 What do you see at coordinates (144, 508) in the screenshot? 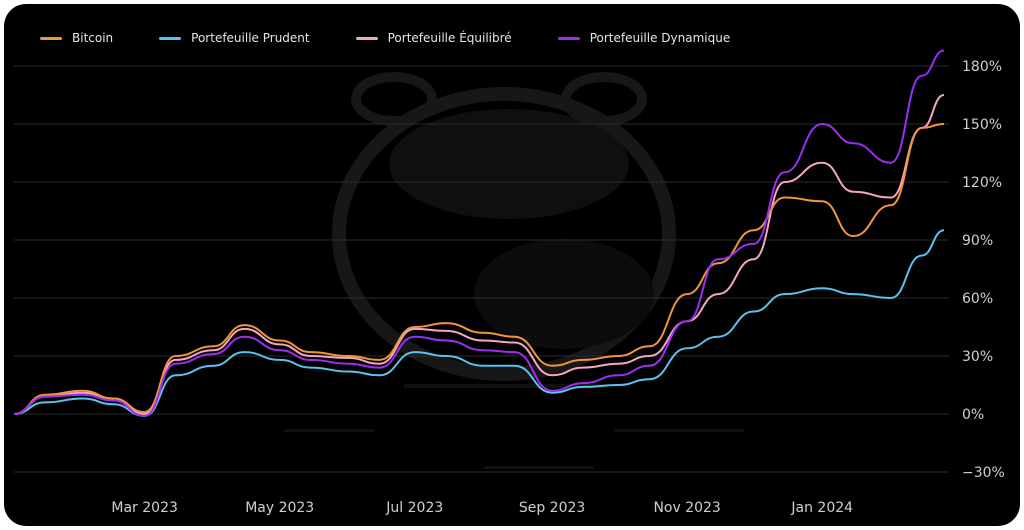
I see `x-tick-label: Mar 2023` at bounding box center [144, 508].